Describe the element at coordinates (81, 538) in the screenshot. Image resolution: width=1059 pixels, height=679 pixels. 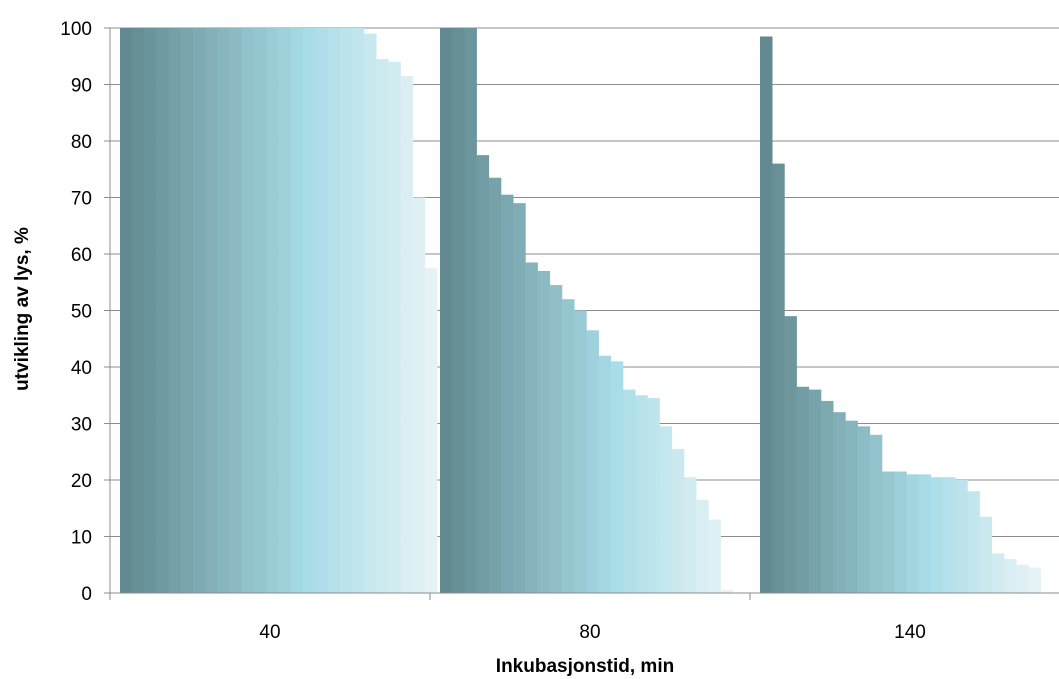
I see `y-tick-label: 10` at that location.